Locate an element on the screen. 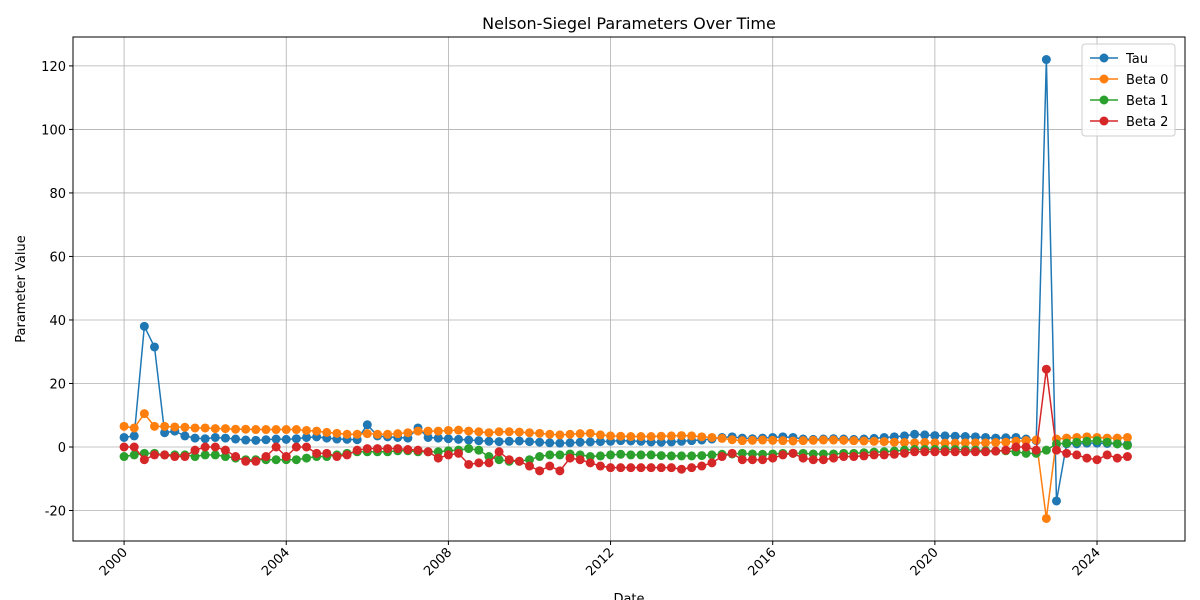 Image resolution: width=1200 pixels, height=600 pixels. y-tick-label: 40 is located at coordinates (57, 321).